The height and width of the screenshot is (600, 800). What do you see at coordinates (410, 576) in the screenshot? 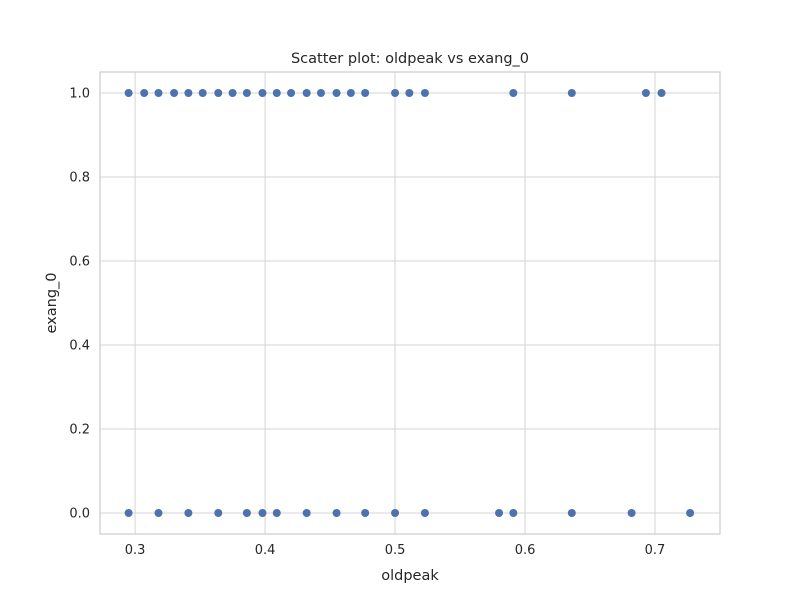
I see `x-axis-label: oldpeak` at bounding box center [410, 576].